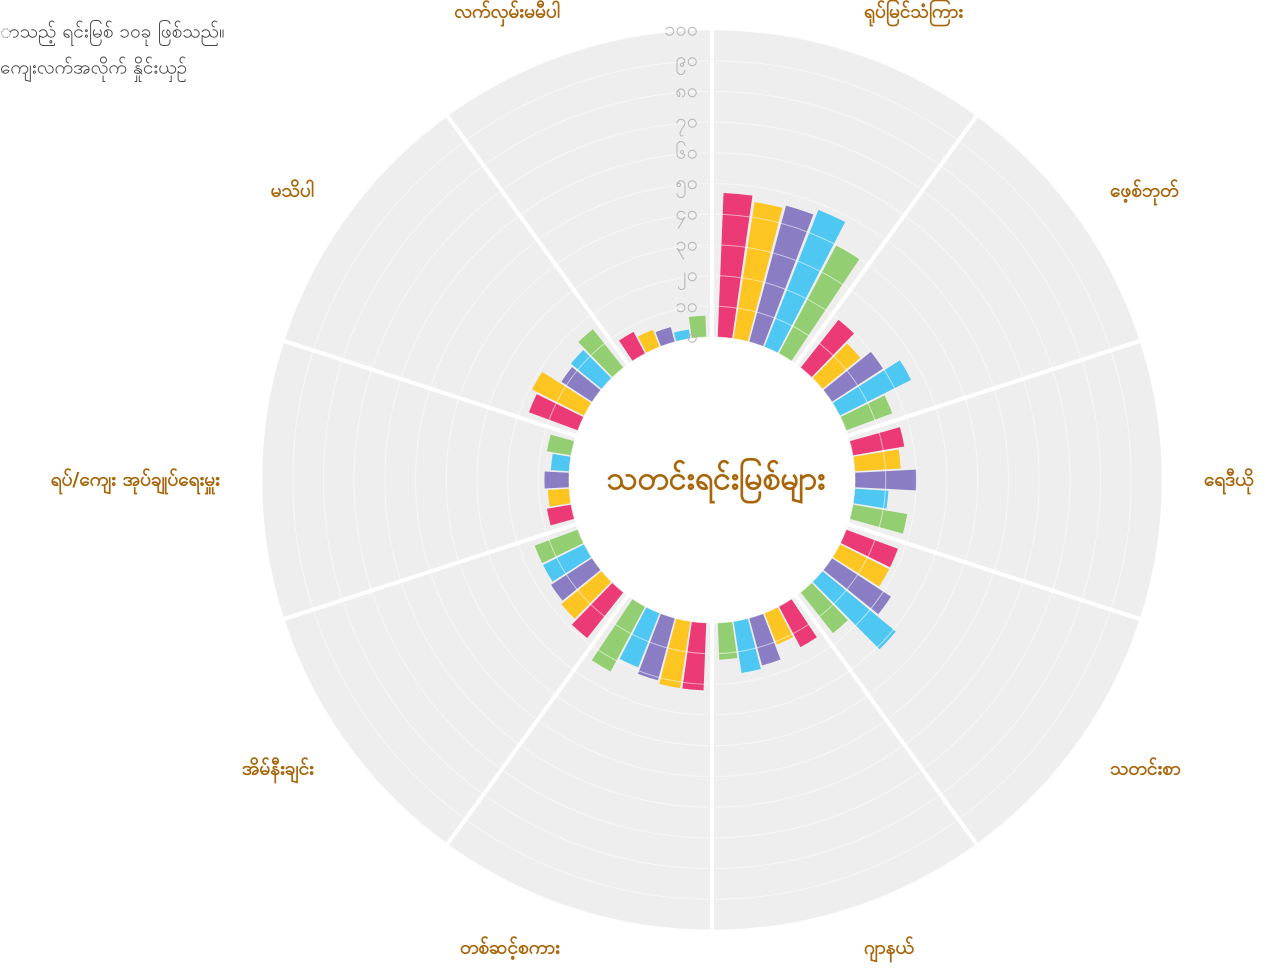 Image resolution: width=1280 pixels, height=979 pixels. Describe the element at coordinates (93, 69) in the screenshot. I see `annotation: ကျေးလက်အလိုက် နှိုင်းယှဉ်` at that location.